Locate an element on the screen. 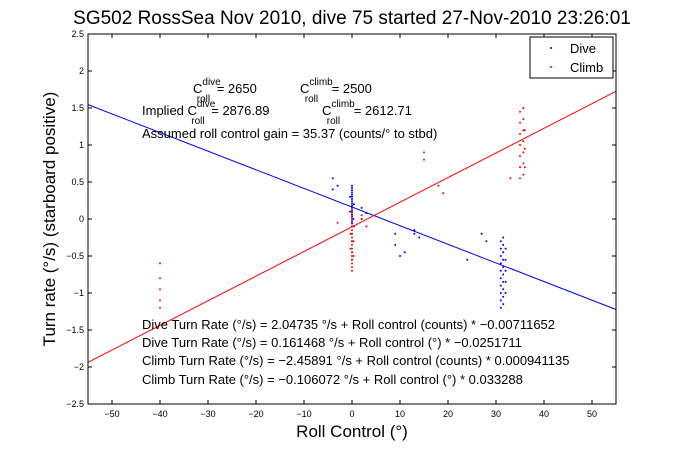 The width and height of the screenshot is (681, 459). x-tick-label: −40 is located at coordinates (159, 414).